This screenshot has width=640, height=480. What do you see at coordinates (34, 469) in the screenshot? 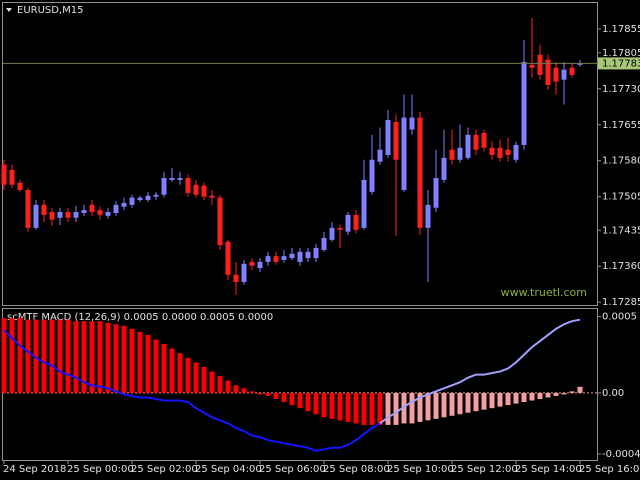
I see `x-tick-label: 24 Sep 2018` at bounding box center [34, 469].